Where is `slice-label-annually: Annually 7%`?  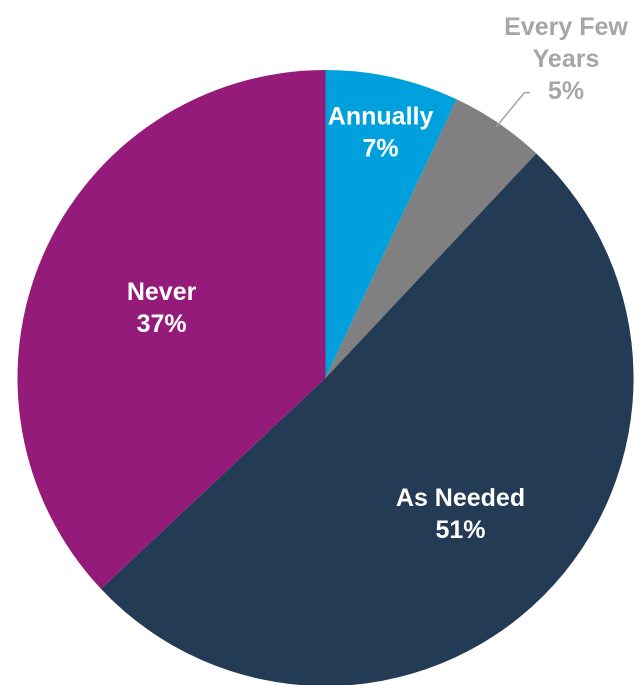 slice-label-annually: Annually 7% is located at coordinates (381, 133).